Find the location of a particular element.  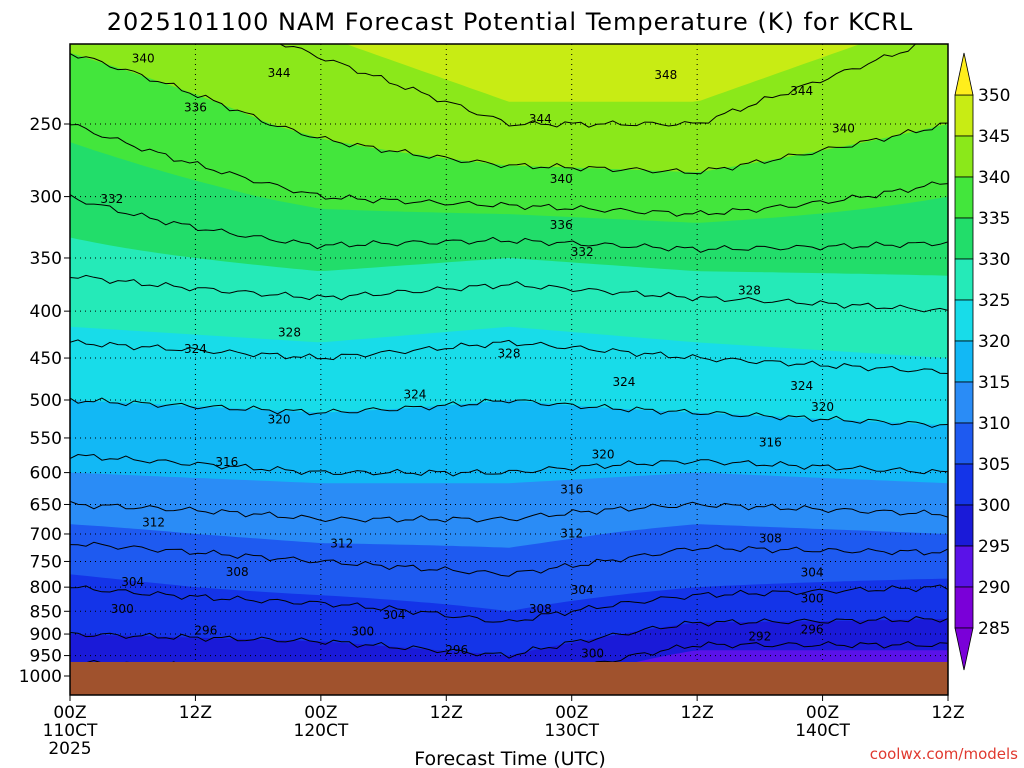

y-tick-label: 850 is located at coordinates (46, 612).